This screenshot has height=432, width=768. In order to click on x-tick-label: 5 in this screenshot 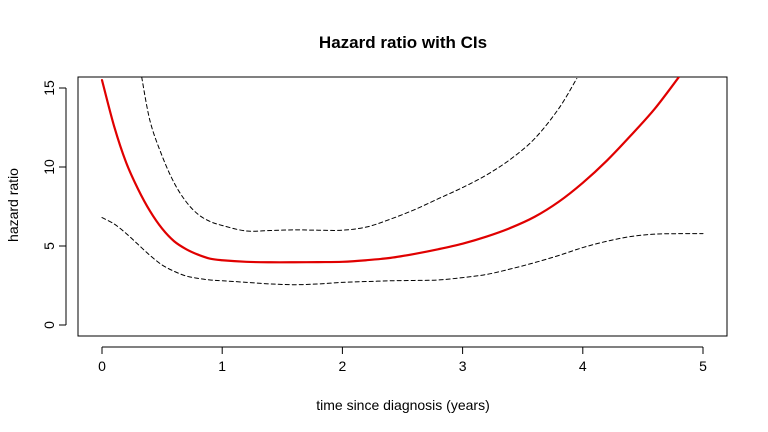, I will do `click(703, 366)`.